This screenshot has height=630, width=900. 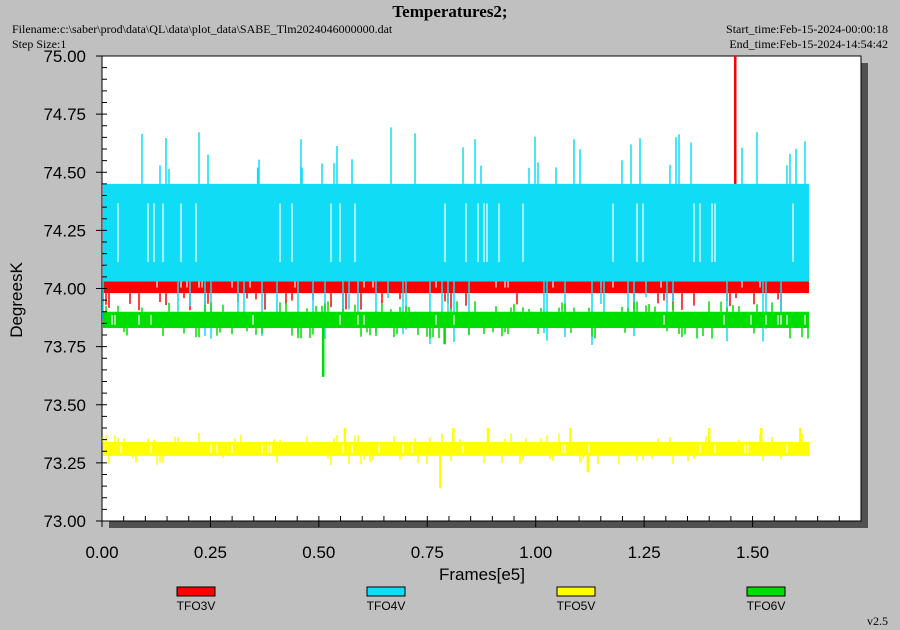 What do you see at coordinates (16, 300) in the screenshot?
I see `y-axis-label: DegreesK` at bounding box center [16, 300].